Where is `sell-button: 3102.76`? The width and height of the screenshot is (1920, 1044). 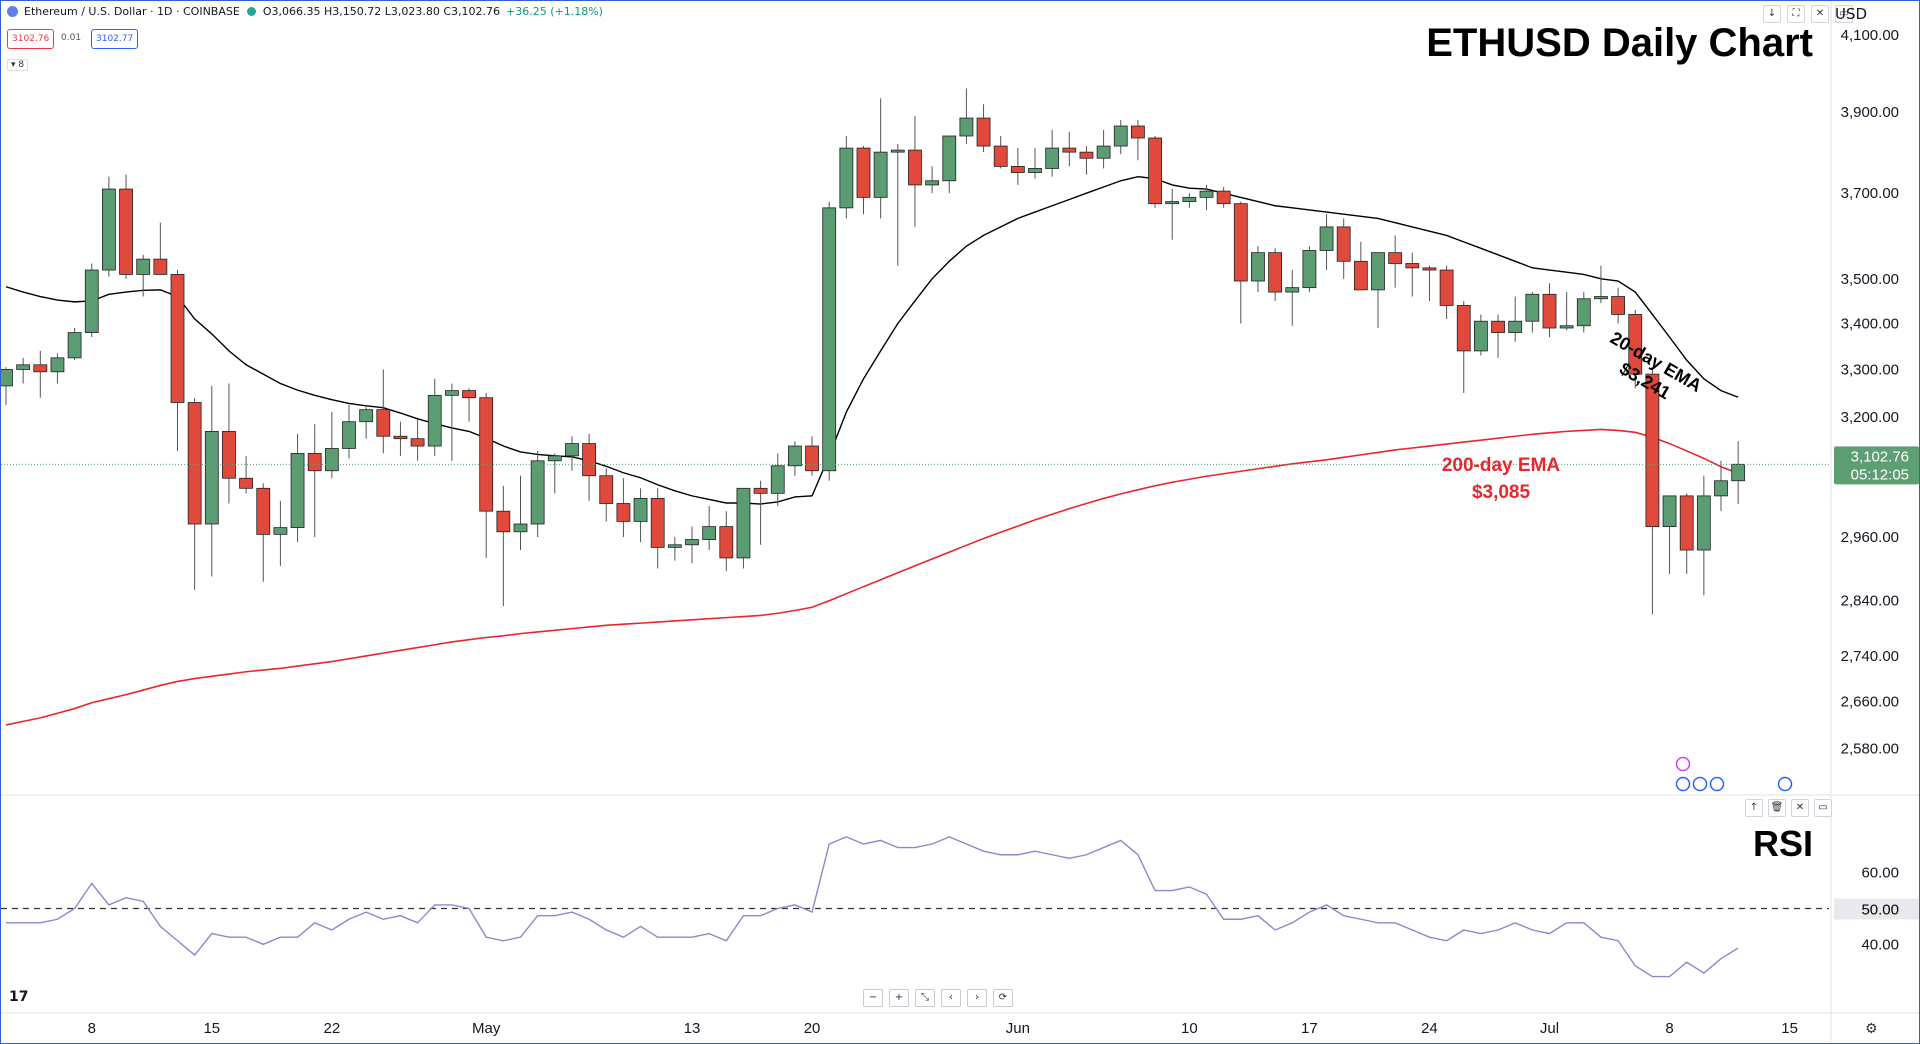 sell-button: 3102.76 is located at coordinates (31, 39).